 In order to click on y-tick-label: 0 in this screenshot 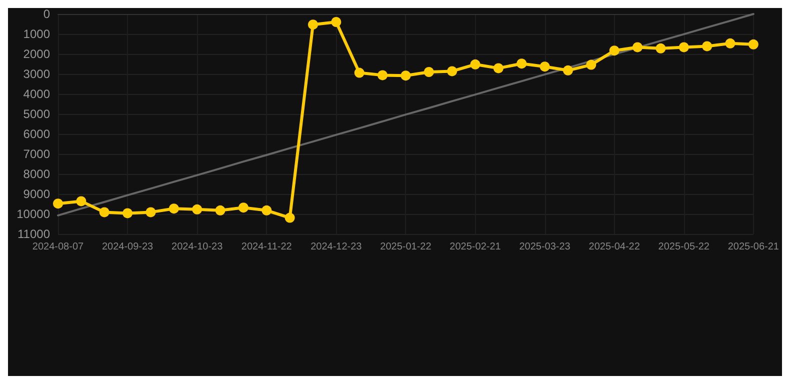, I will do `click(46, 14)`.